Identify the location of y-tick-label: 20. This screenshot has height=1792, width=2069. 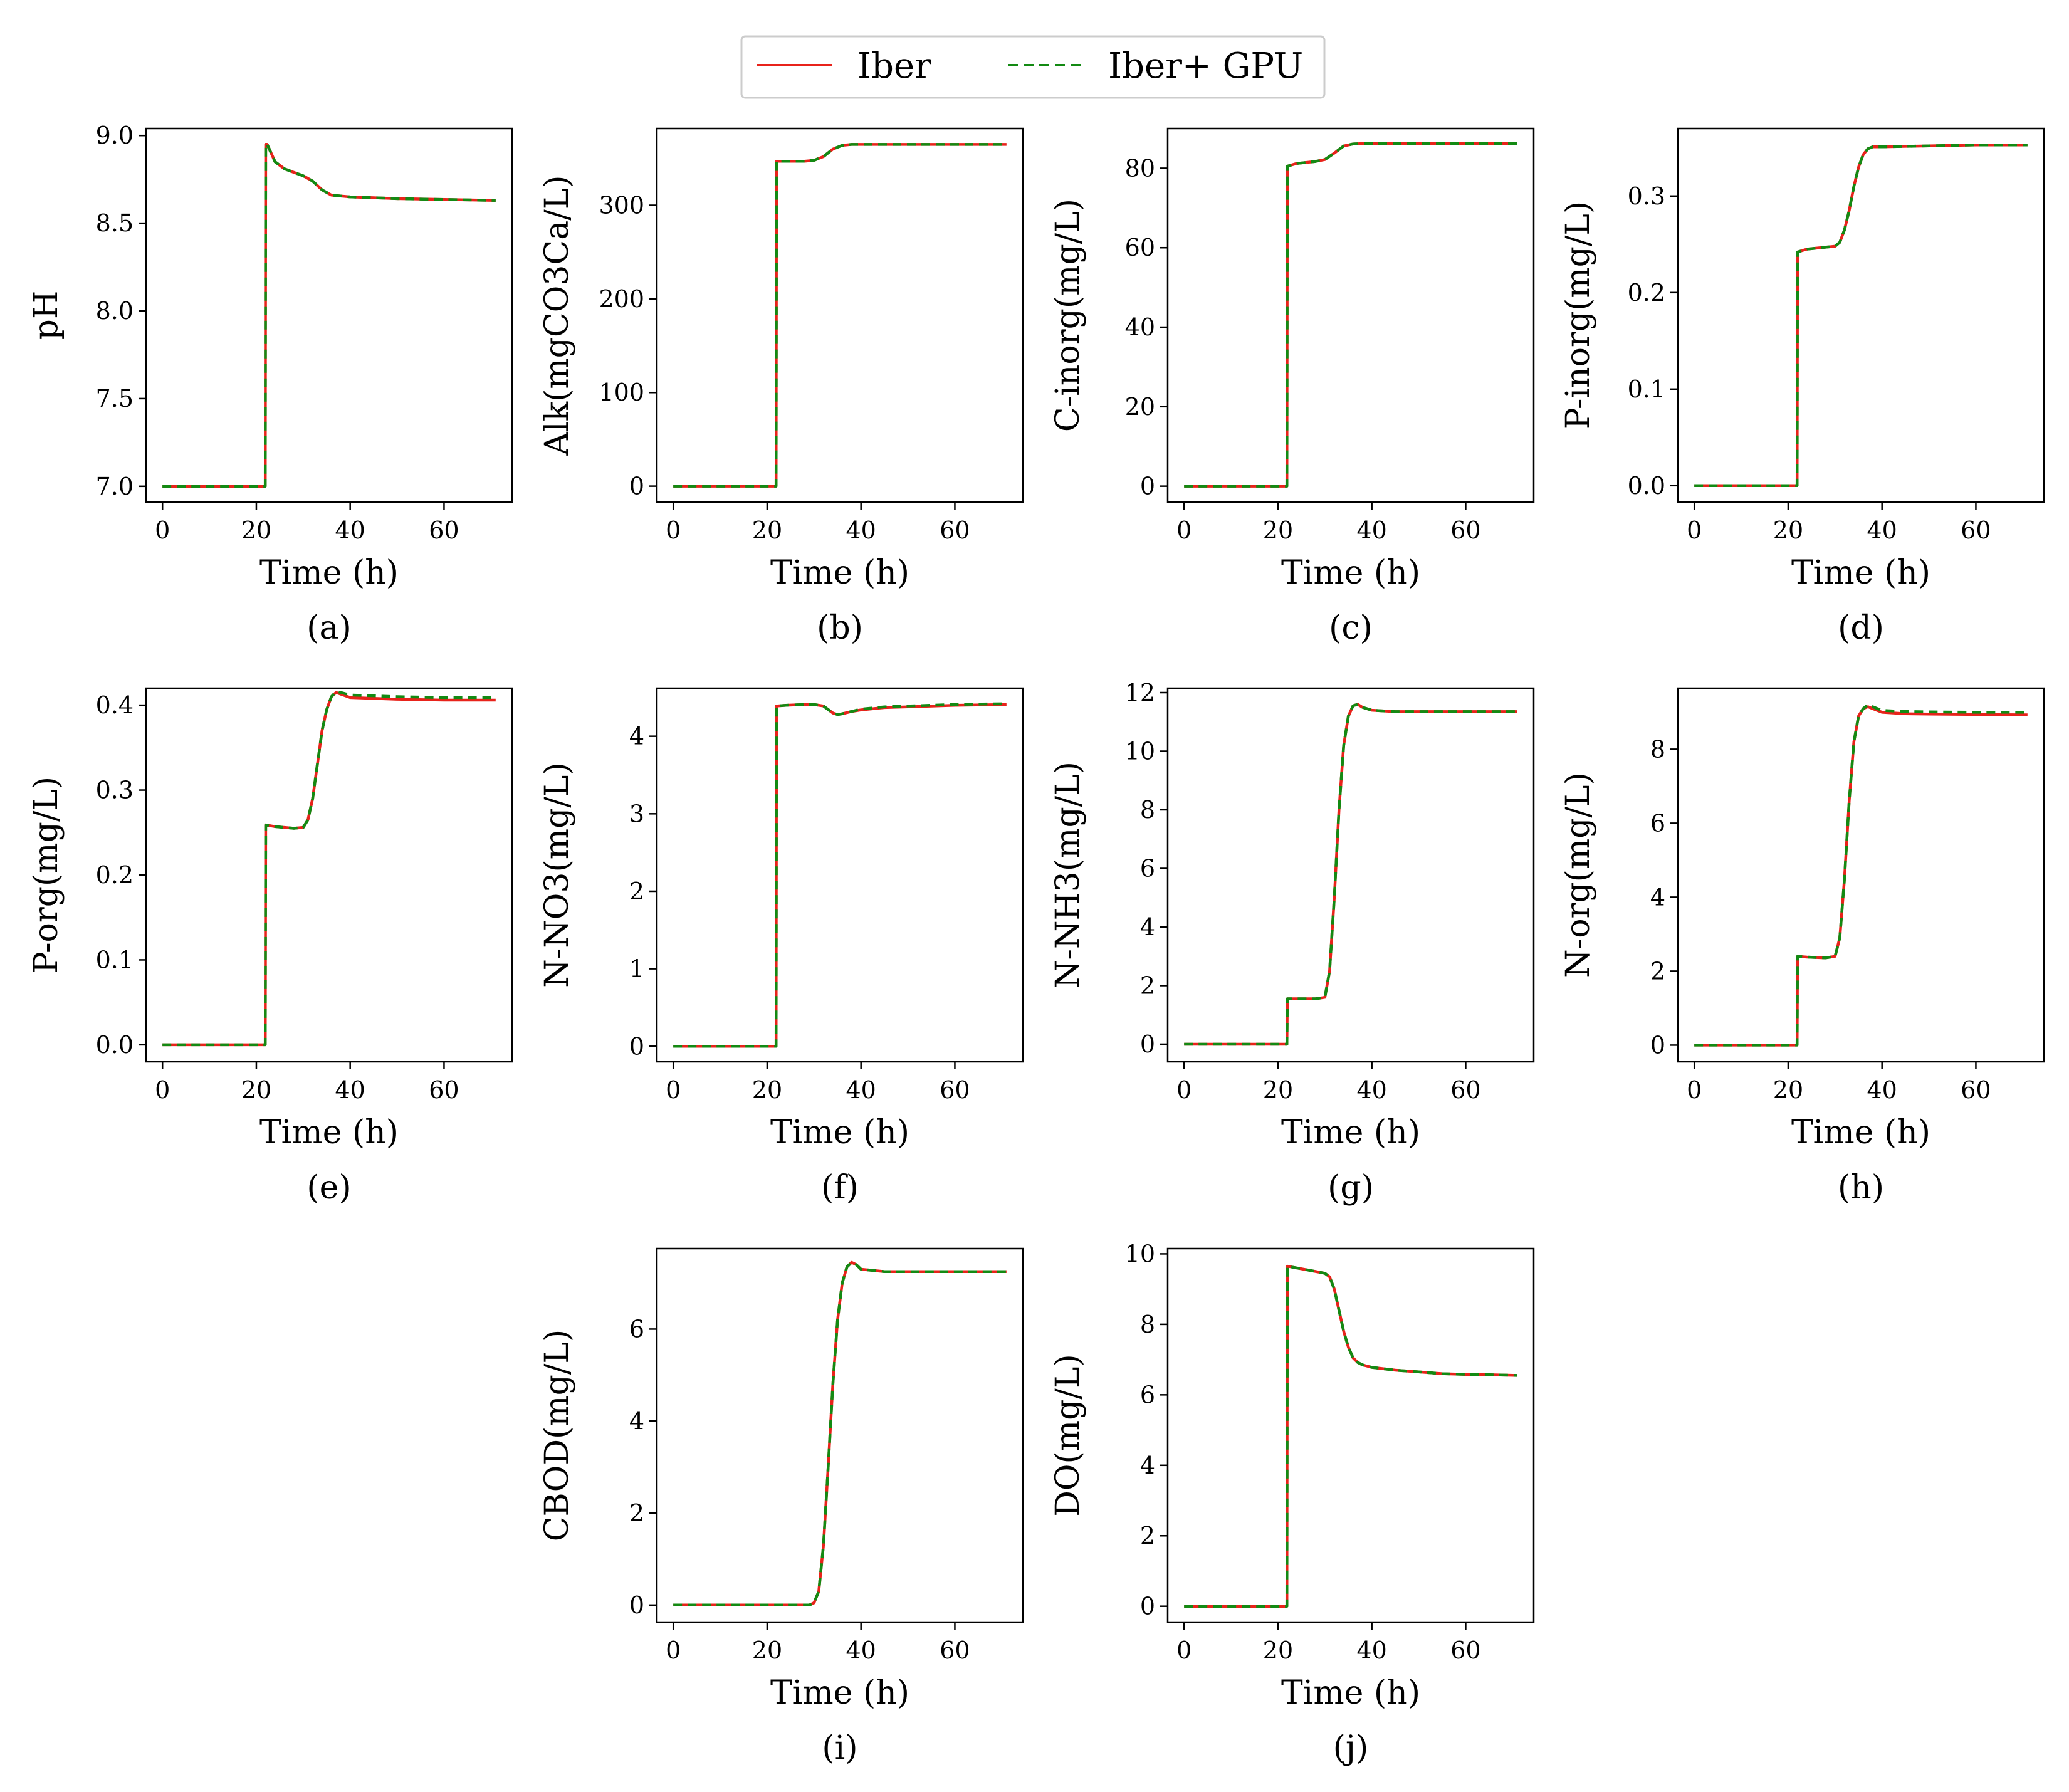
(1140, 407).